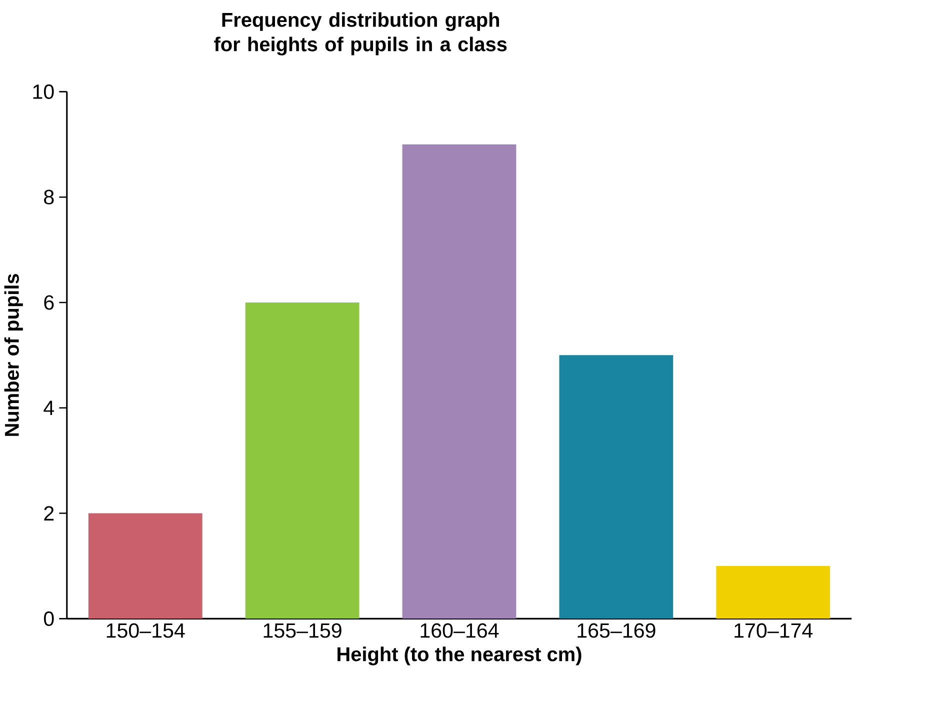 The width and height of the screenshot is (932, 715). I want to click on y-tick-label: 6, so click(49, 302).